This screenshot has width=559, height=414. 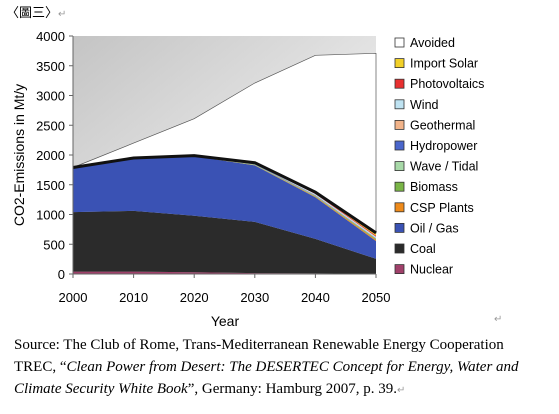 What do you see at coordinates (194, 297) in the screenshot?
I see `x-tick-label: 2020` at bounding box center [194, 297].